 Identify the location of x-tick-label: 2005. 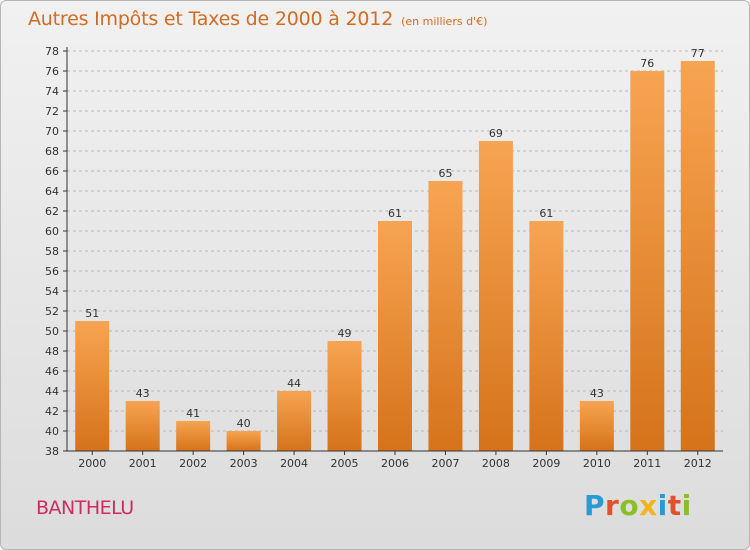
(345, 463).